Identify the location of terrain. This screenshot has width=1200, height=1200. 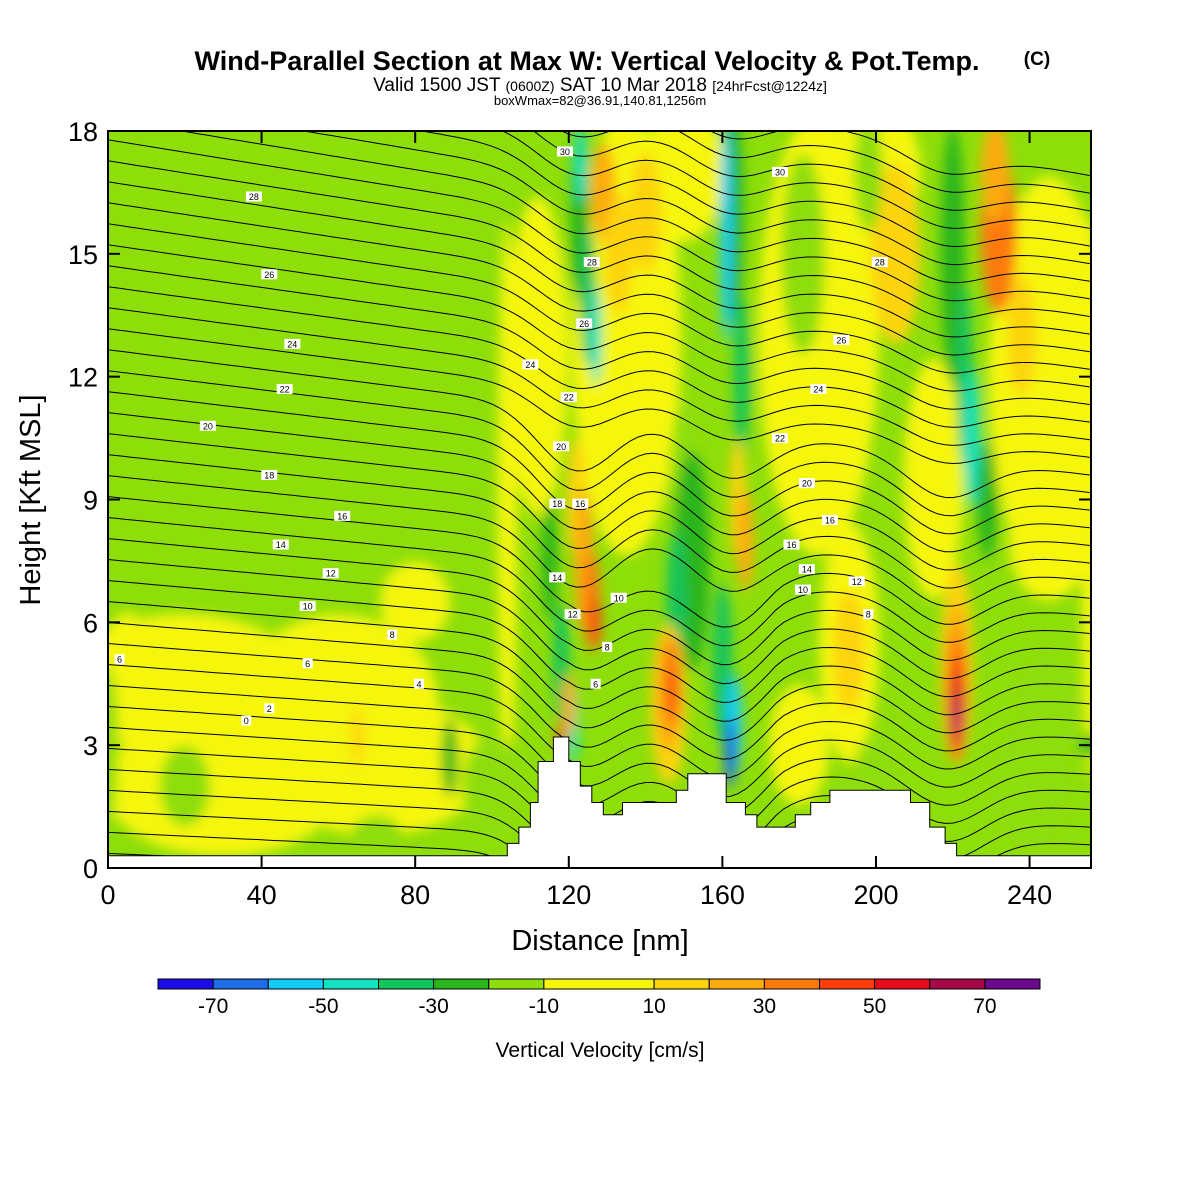
(599, 802).